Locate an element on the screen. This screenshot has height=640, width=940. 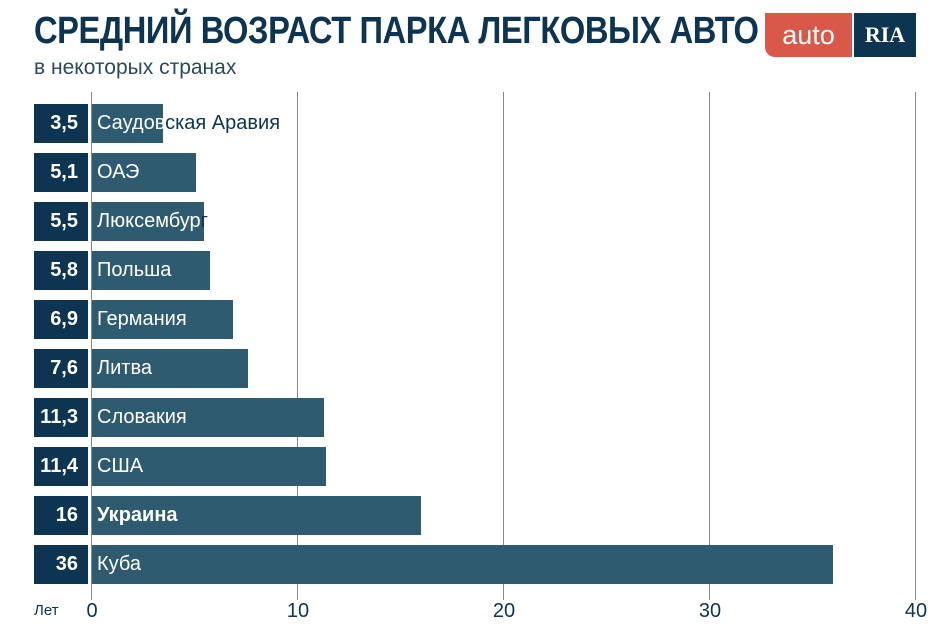
value-label: 5,8 is located at coordinates (61, 270).